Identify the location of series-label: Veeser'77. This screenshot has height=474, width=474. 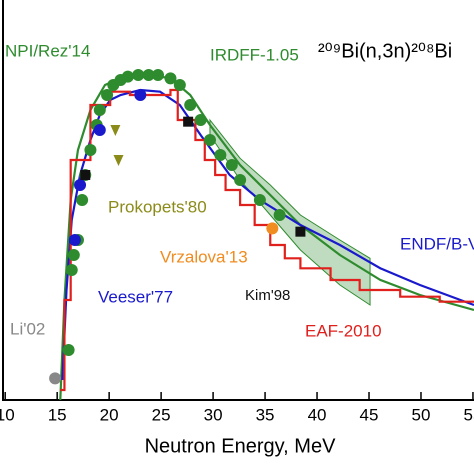
(135, 296).